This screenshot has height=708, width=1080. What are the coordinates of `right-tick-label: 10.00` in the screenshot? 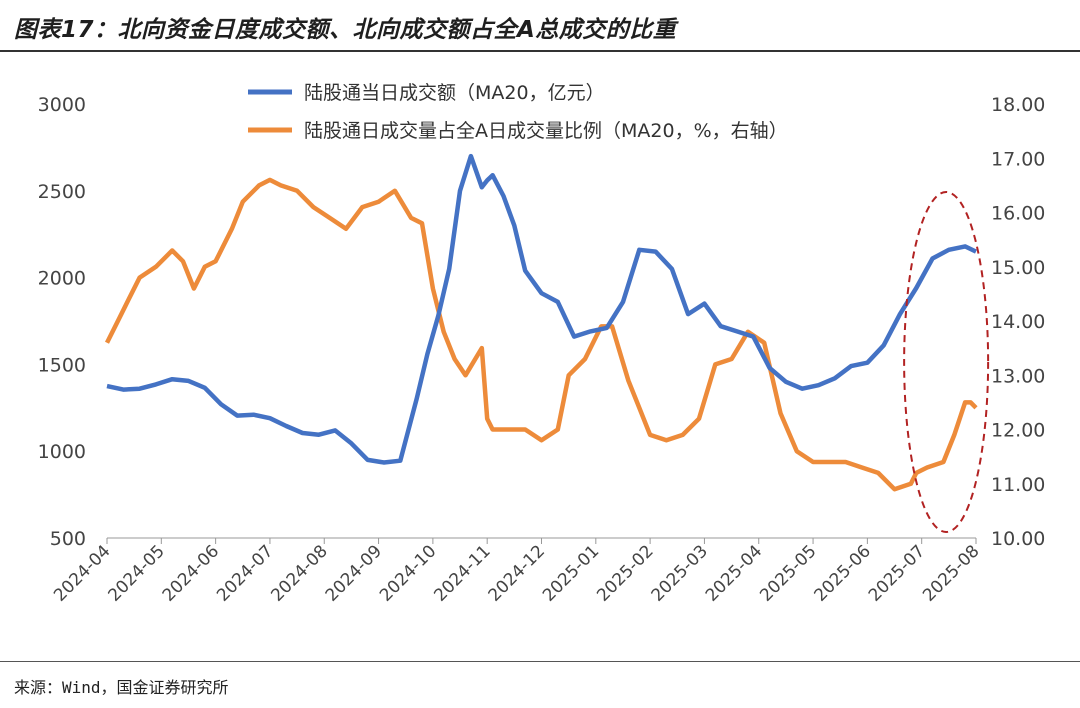 It's located at (1018, 539).